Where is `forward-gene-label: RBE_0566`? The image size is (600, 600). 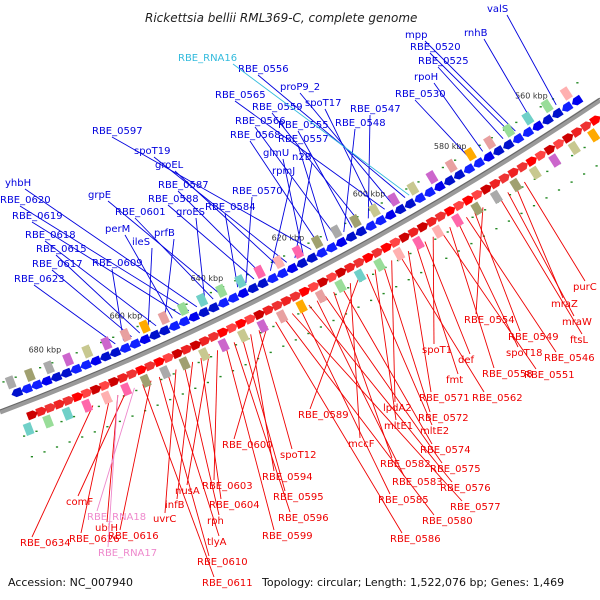
forward-gene-label: RBE_0566 is located at coordinates (260, 121).